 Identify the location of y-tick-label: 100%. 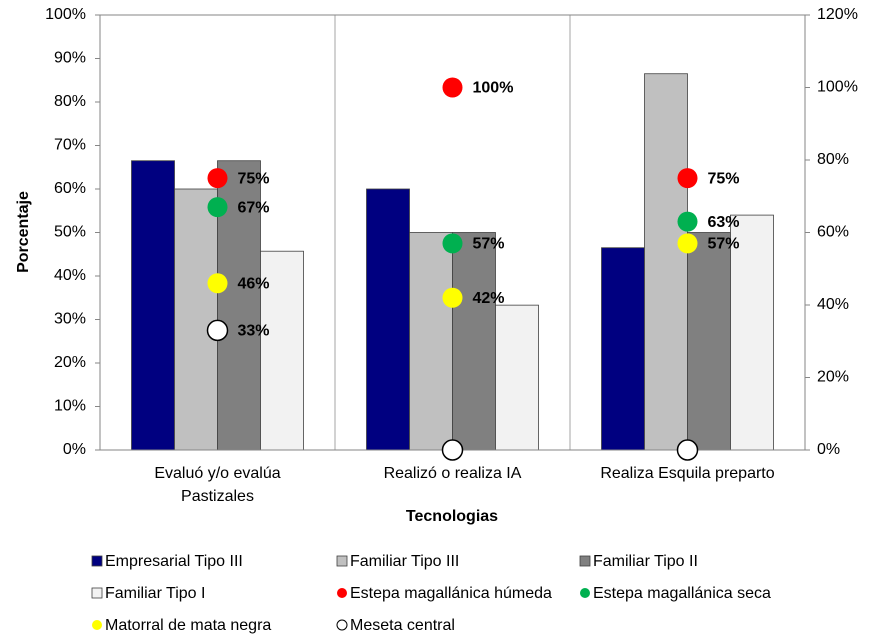
(65, 14).